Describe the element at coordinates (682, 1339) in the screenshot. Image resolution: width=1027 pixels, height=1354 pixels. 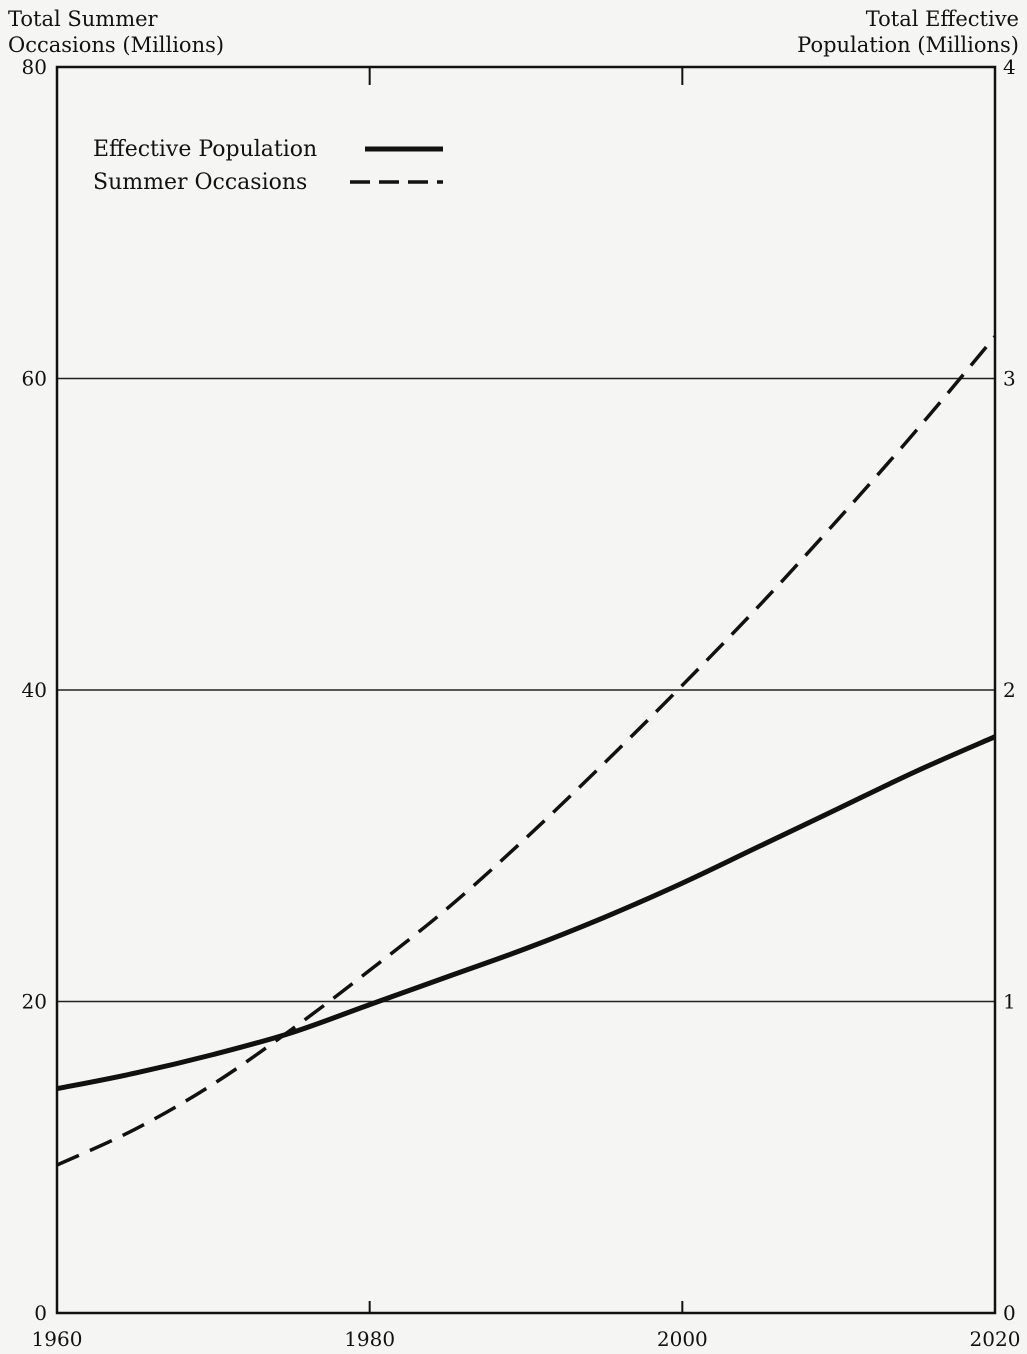
I see `x-tick-label: 2000` at that location.